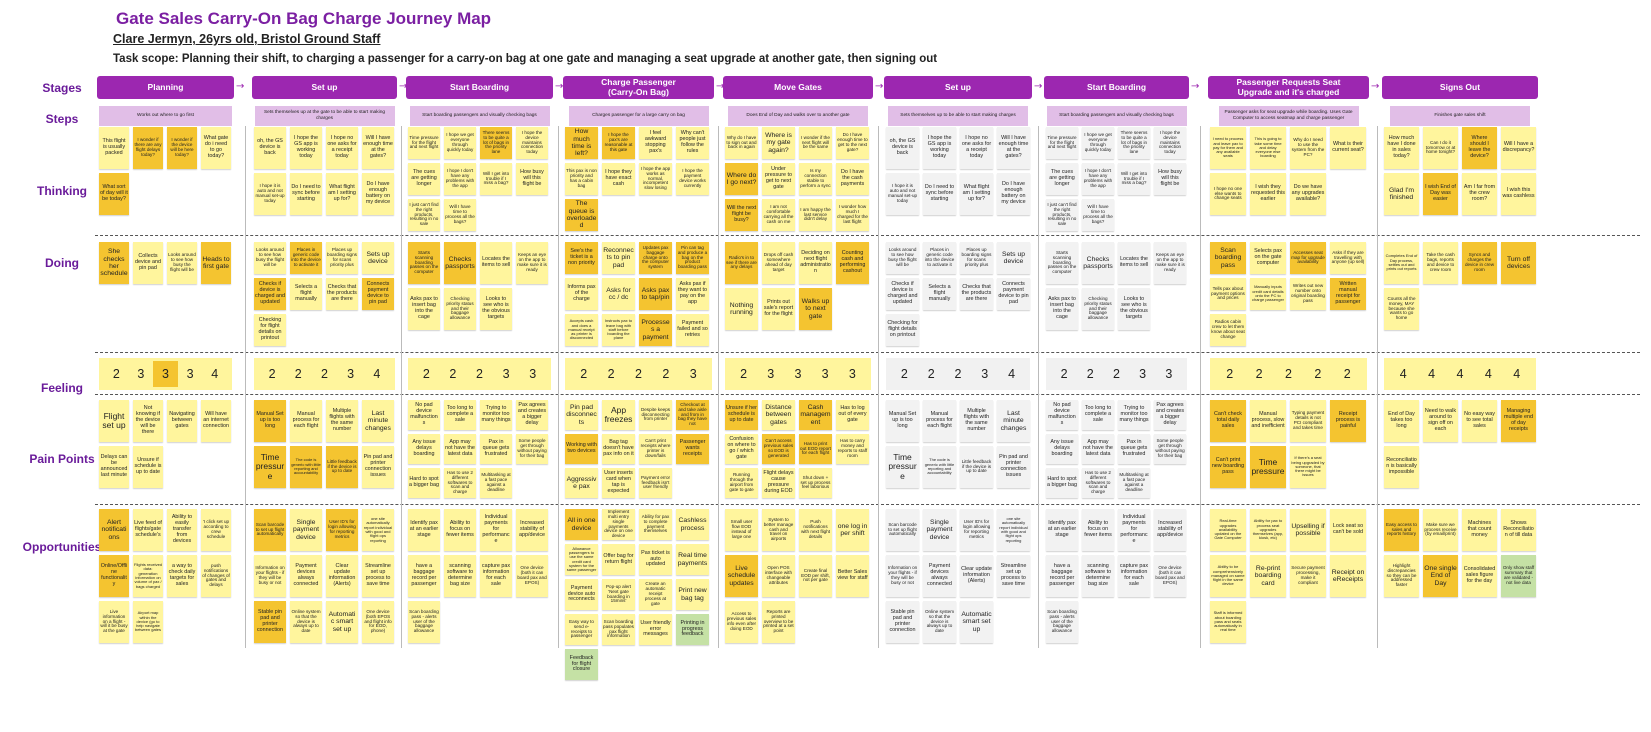 The image size is (1651, 732). Describe the element at coordinates (939, 530) in the screenshot. I see `note-text: Single payment device` at that location.